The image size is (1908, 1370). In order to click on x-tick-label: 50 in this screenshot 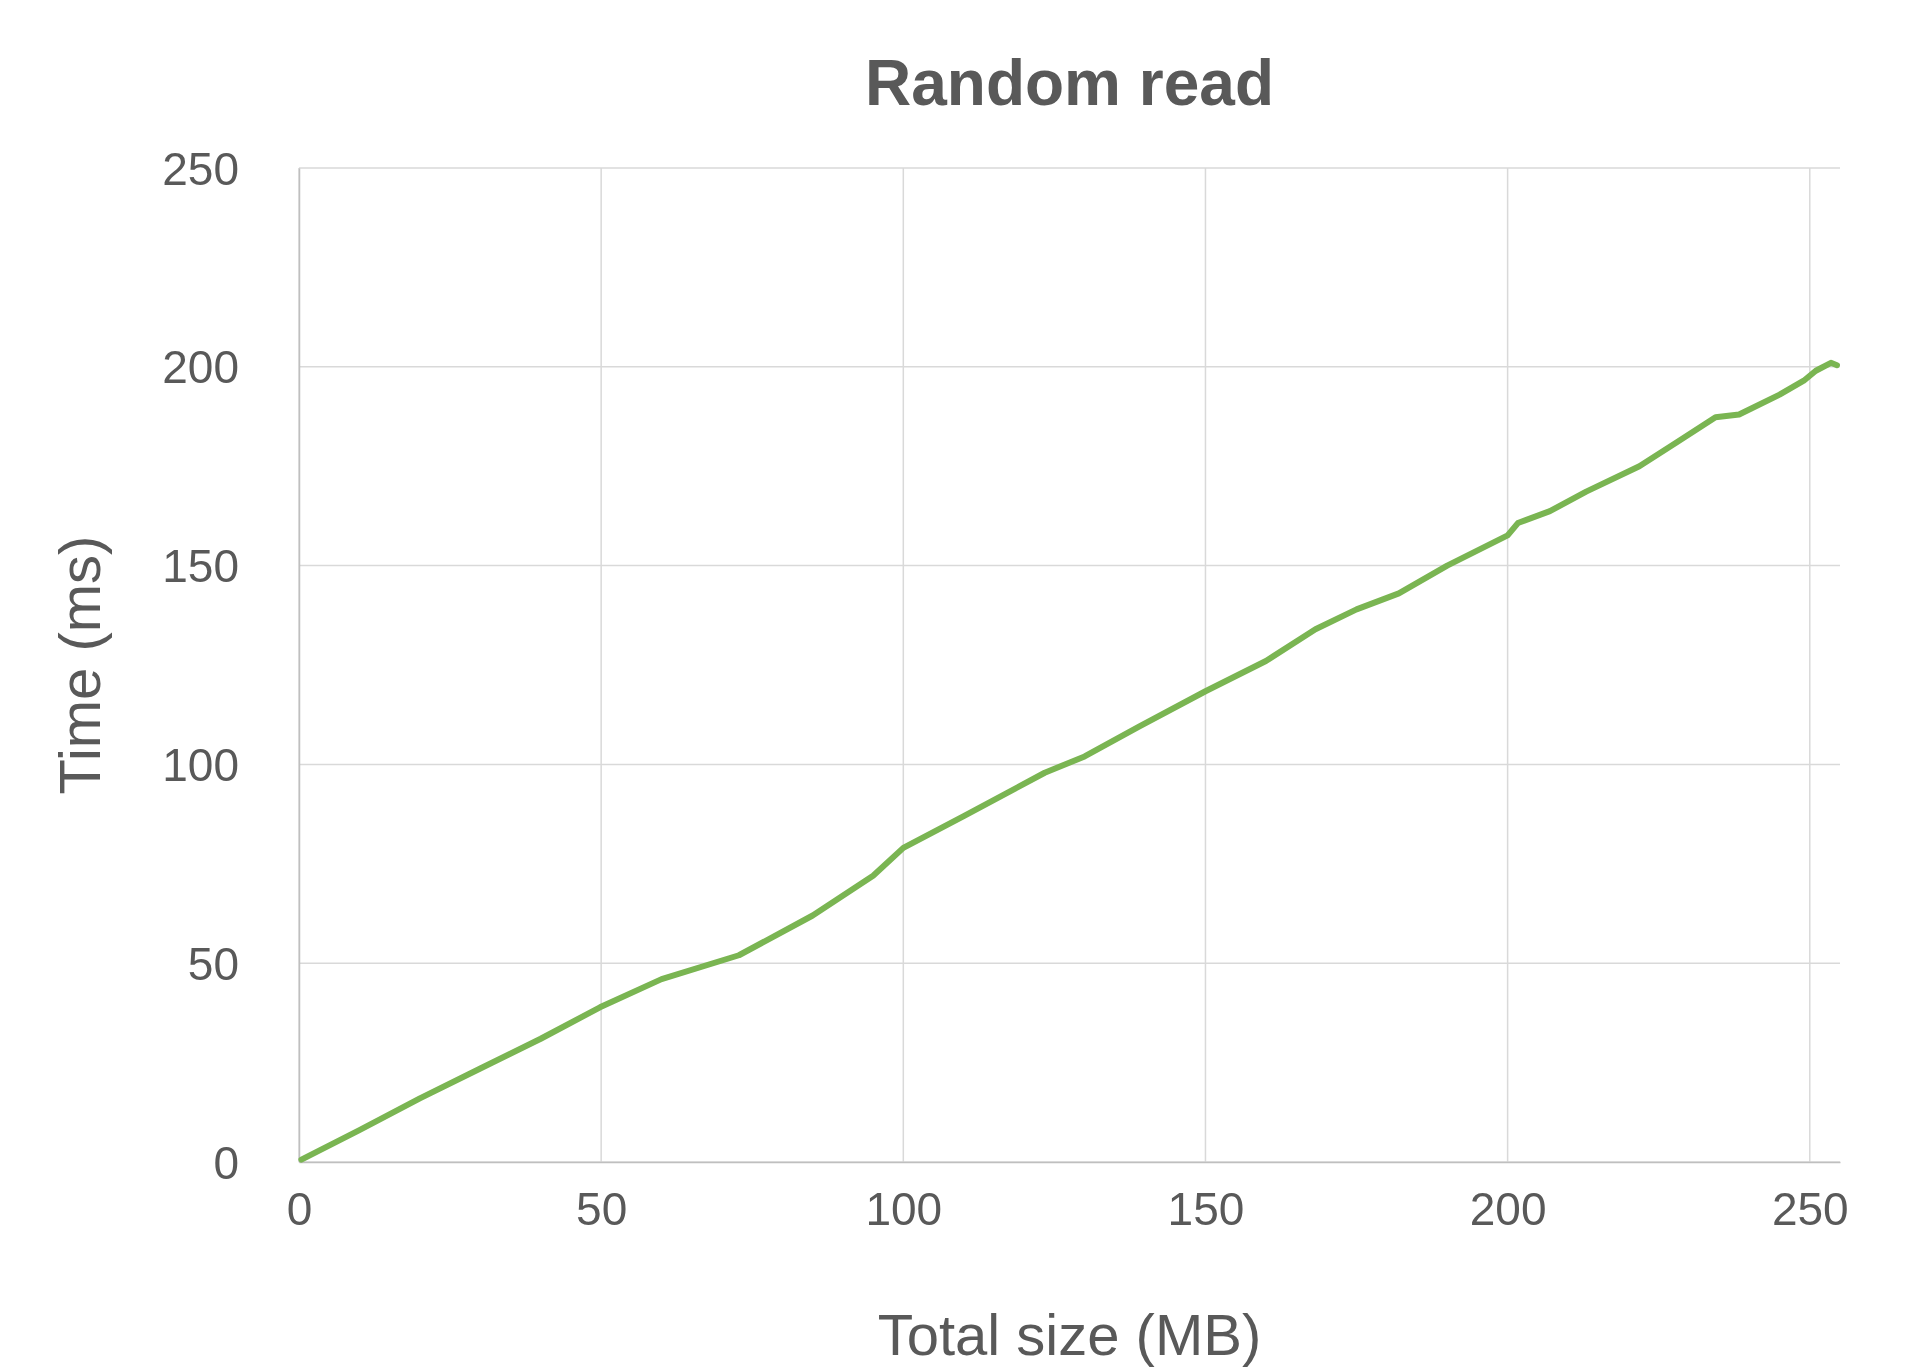, I will do `click(602, 1208)`.